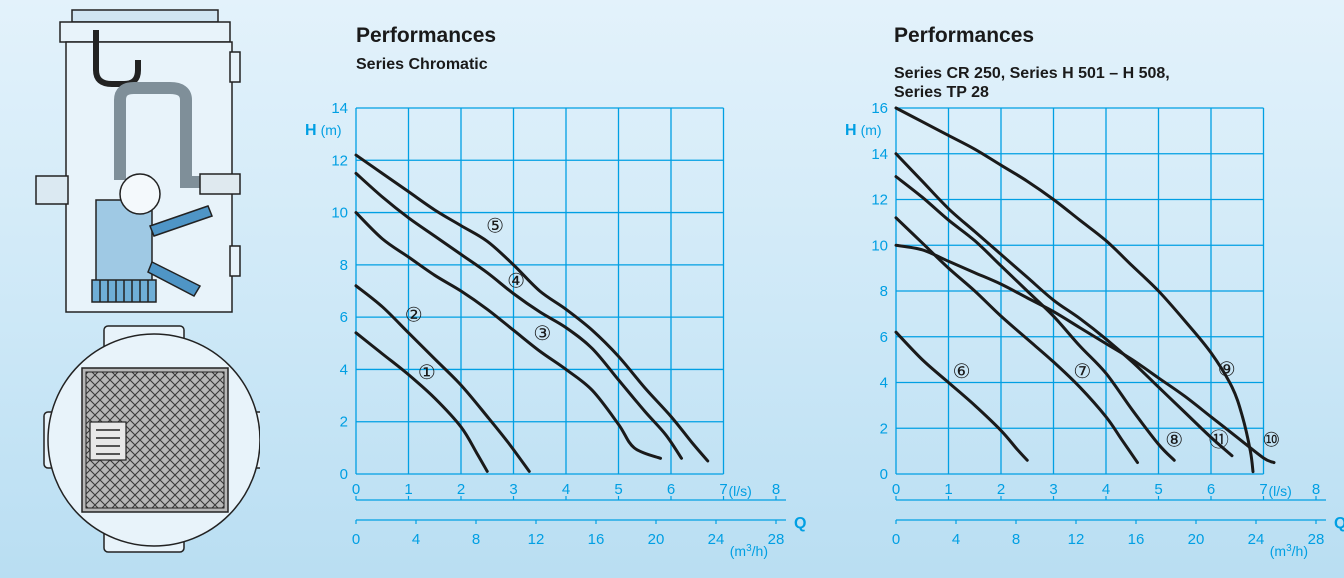 The image size is (1344, 578). What do you see at coordinates (941, 92) in the screenshot?
I see `chart2-subtitle-2: Series TP 28` at bounding box center [941, 92].